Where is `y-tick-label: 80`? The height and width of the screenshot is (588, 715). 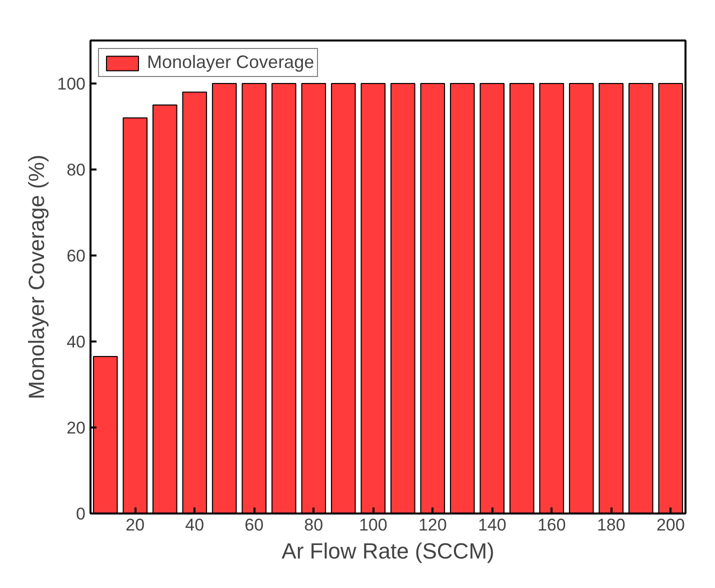 y-tick-label: 80 is located at coordinates (76, 170).